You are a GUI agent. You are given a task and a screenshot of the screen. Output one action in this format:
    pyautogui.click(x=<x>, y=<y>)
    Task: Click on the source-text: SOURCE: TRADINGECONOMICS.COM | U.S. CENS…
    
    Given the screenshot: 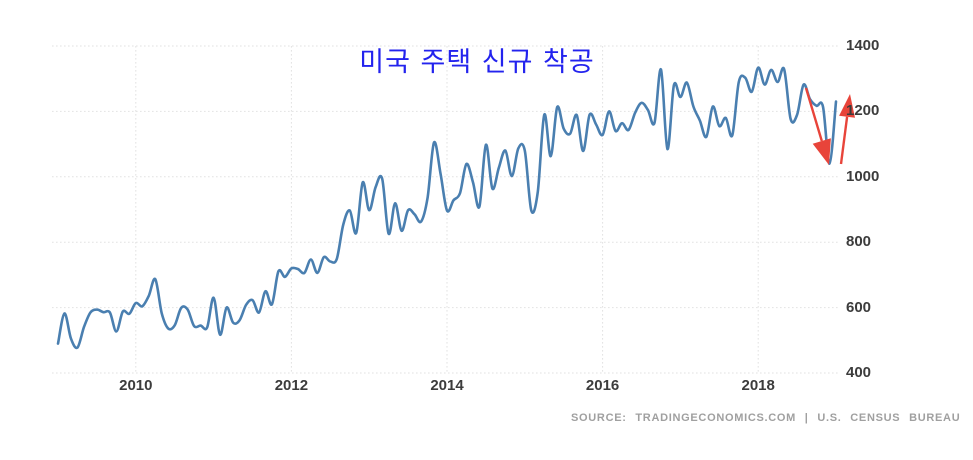 What is the action you would take?
    pyautogui.click(x=766, y=418)
    